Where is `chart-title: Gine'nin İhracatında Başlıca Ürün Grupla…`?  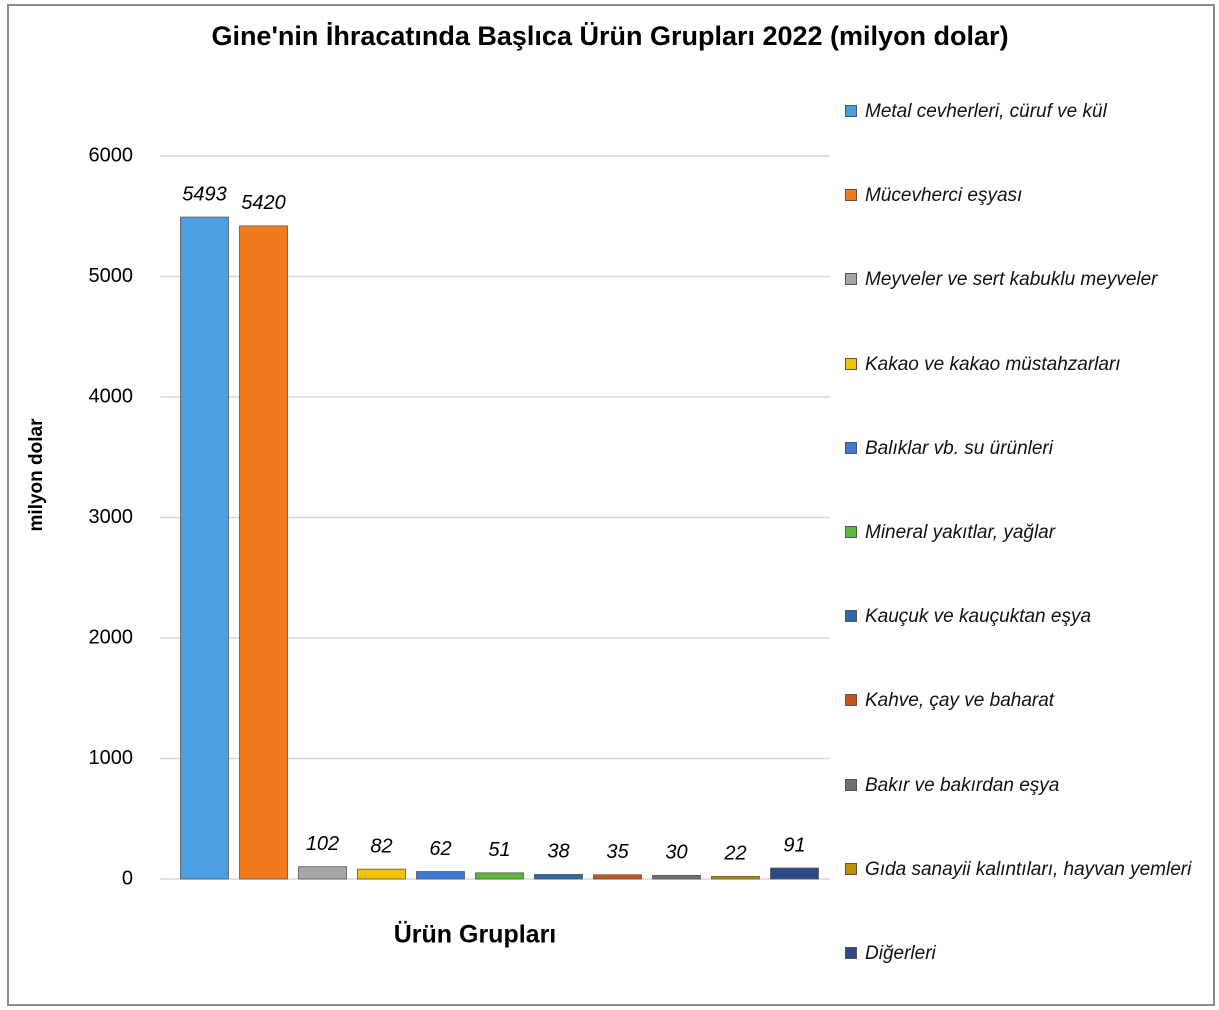 chart-title: Gine'nin İhracatında Başlıca Ürün Grupla… is located at coordinates (609, 36).